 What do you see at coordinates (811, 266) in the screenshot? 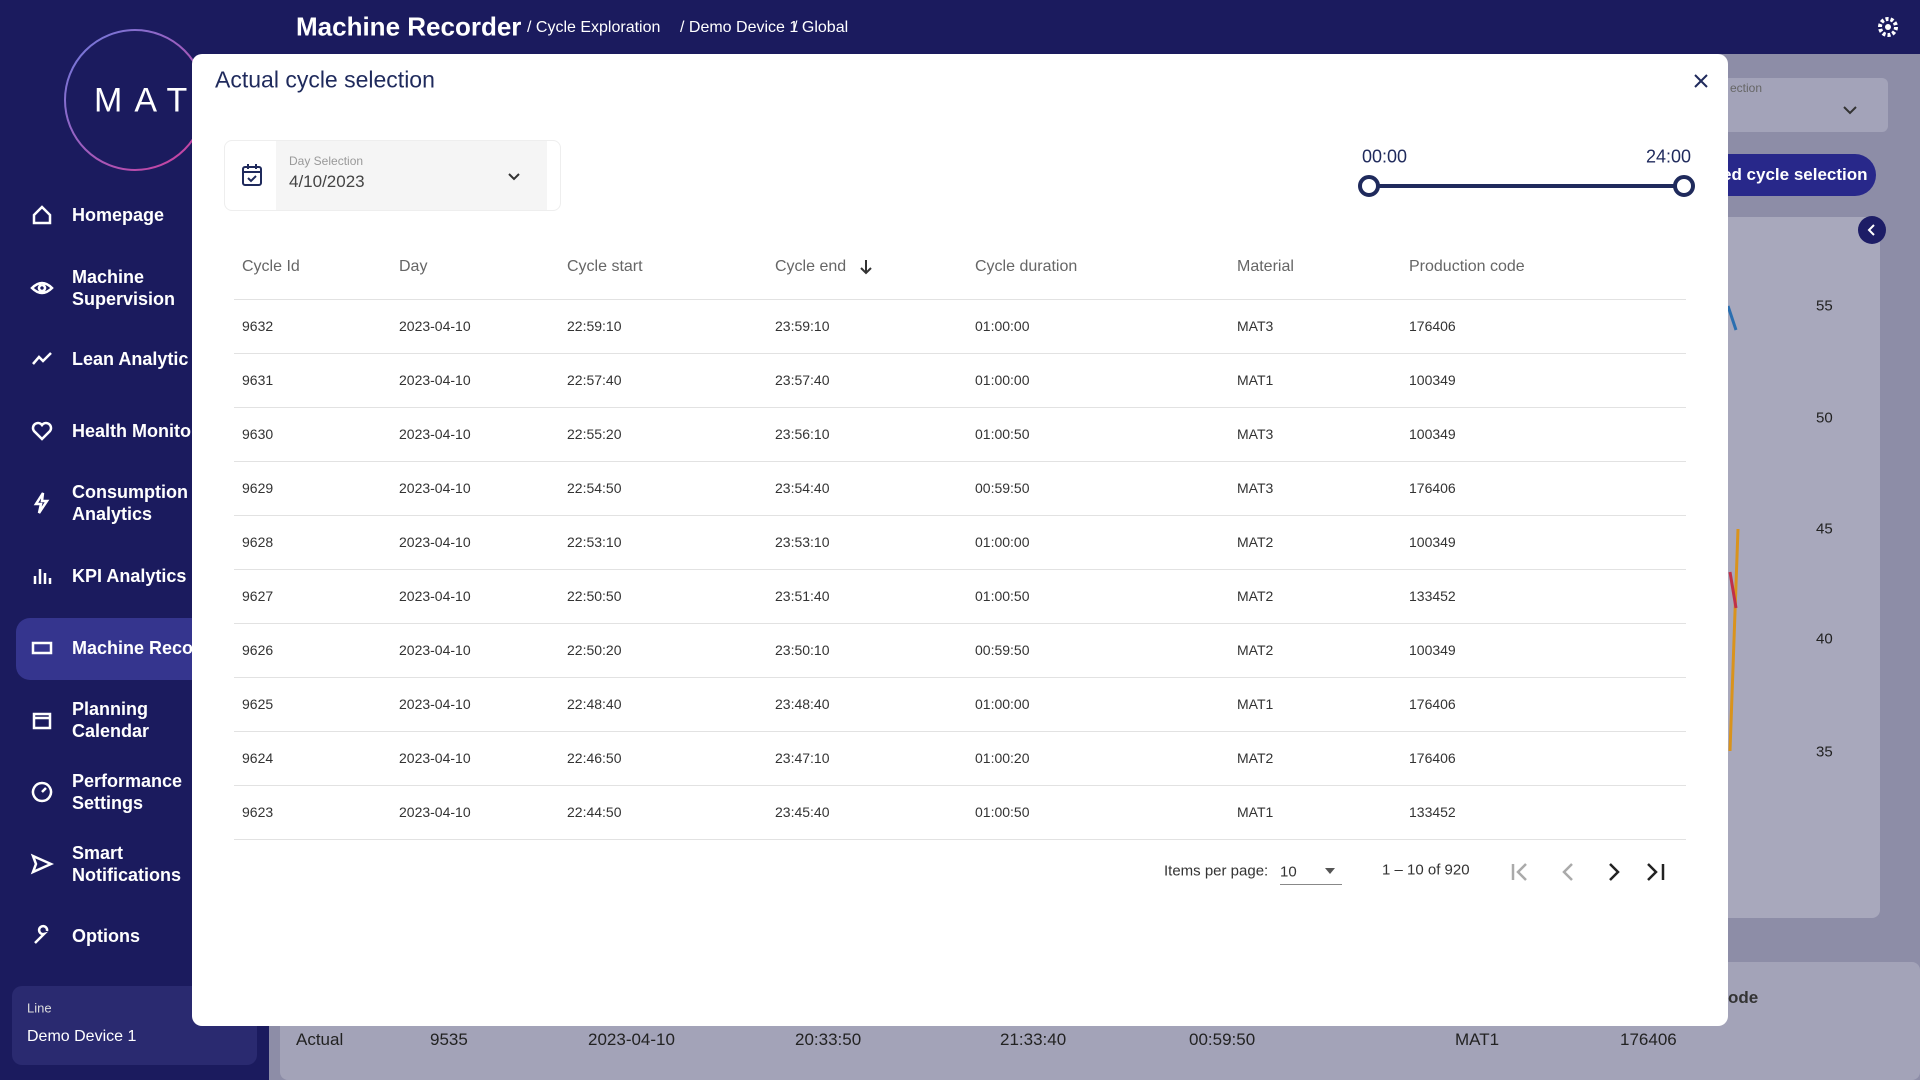
I see `column-header: Cycle end` at bounding box center [811, 266].